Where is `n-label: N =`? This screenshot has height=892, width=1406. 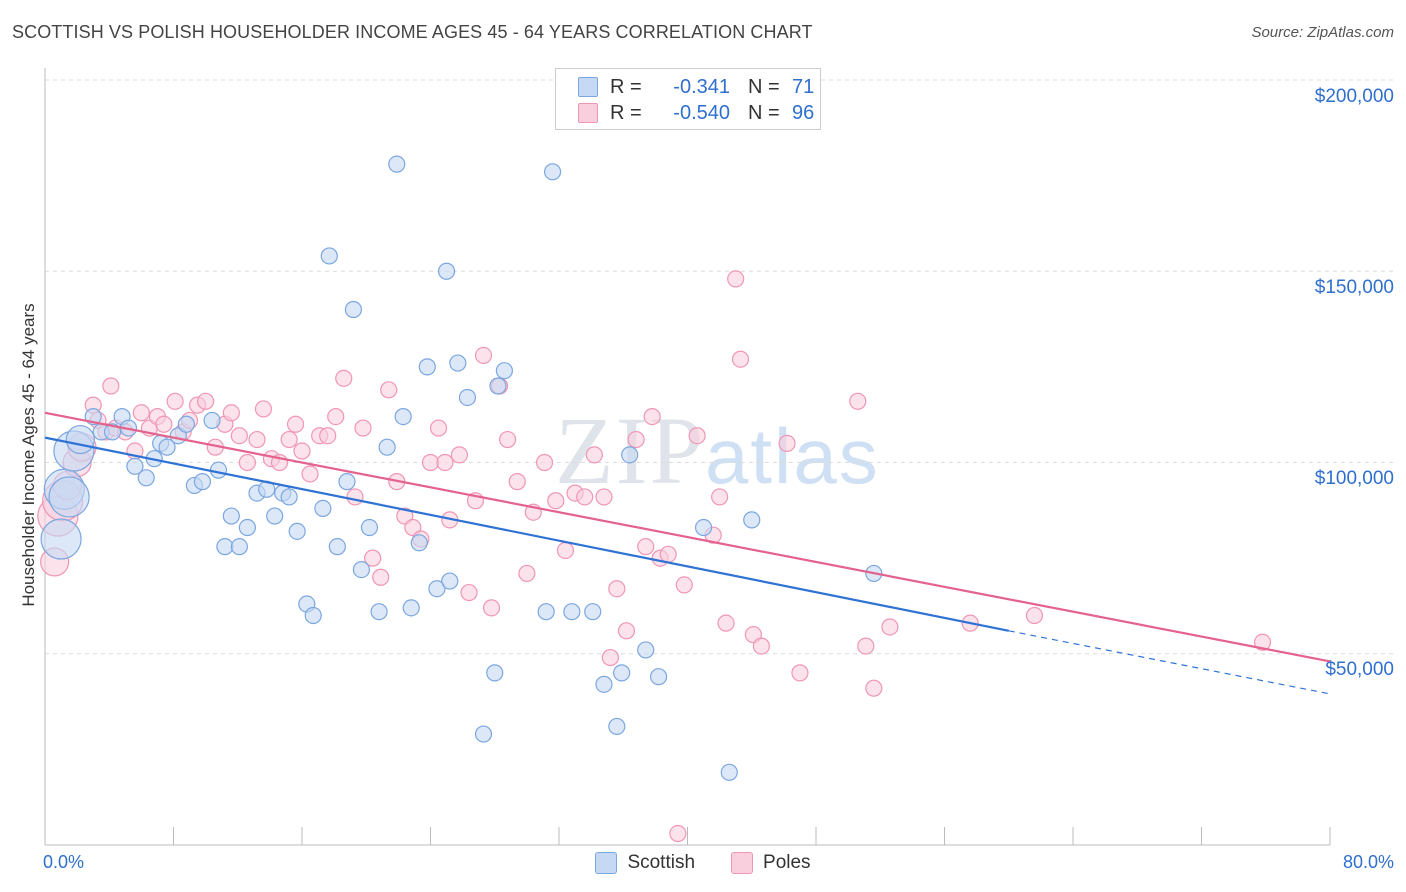 n-label: N = is located at coordinates (764, 86).